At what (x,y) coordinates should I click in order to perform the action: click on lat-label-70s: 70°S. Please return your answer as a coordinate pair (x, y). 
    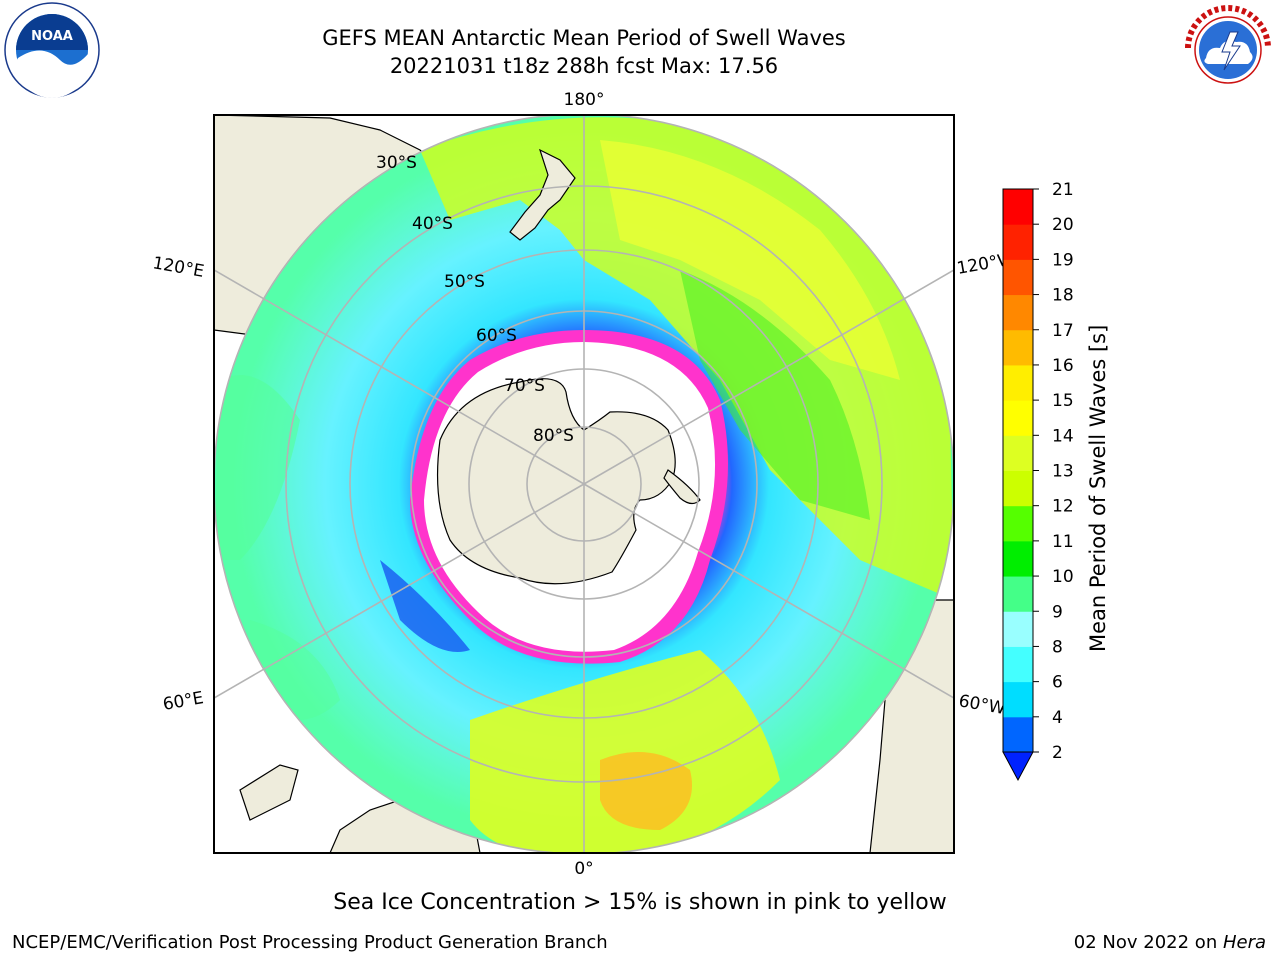
    Looking at the image, I should click on (524, 386).